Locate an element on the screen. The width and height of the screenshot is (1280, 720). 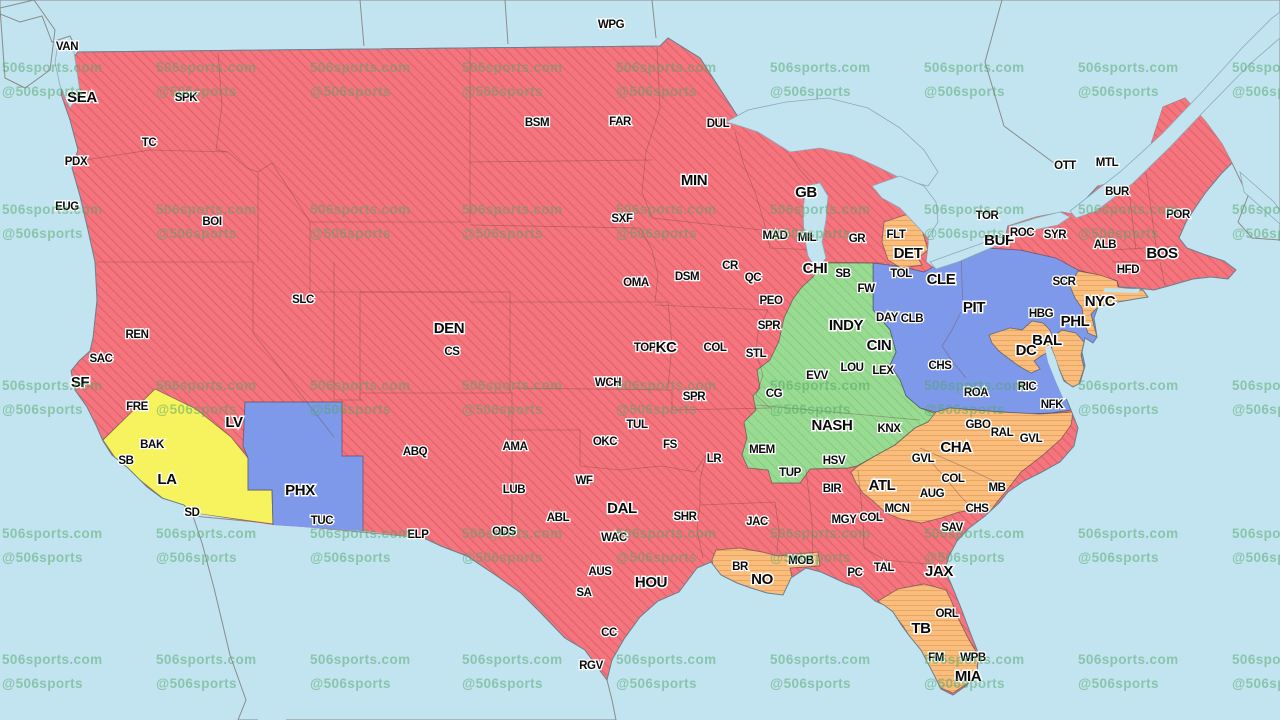
city-label-PDX: PDX is located at coordinates (76, 162).